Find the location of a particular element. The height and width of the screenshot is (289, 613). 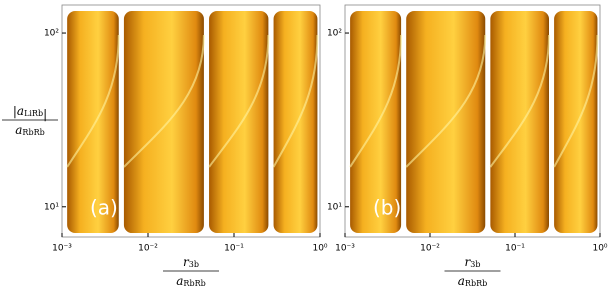

axis-label-numerator: |aLiRb| is located at coordinates (30, 112).